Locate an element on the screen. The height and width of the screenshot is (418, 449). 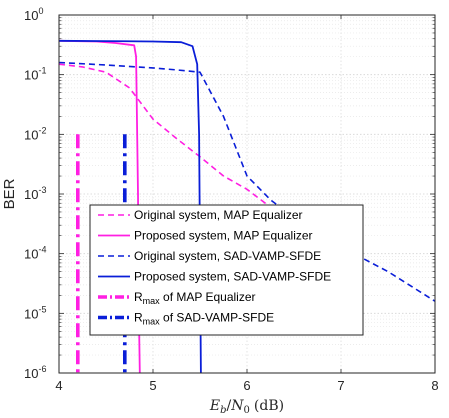
x-tick-labels: 4 5 6 7 8 is located at coordinates (246, 385).